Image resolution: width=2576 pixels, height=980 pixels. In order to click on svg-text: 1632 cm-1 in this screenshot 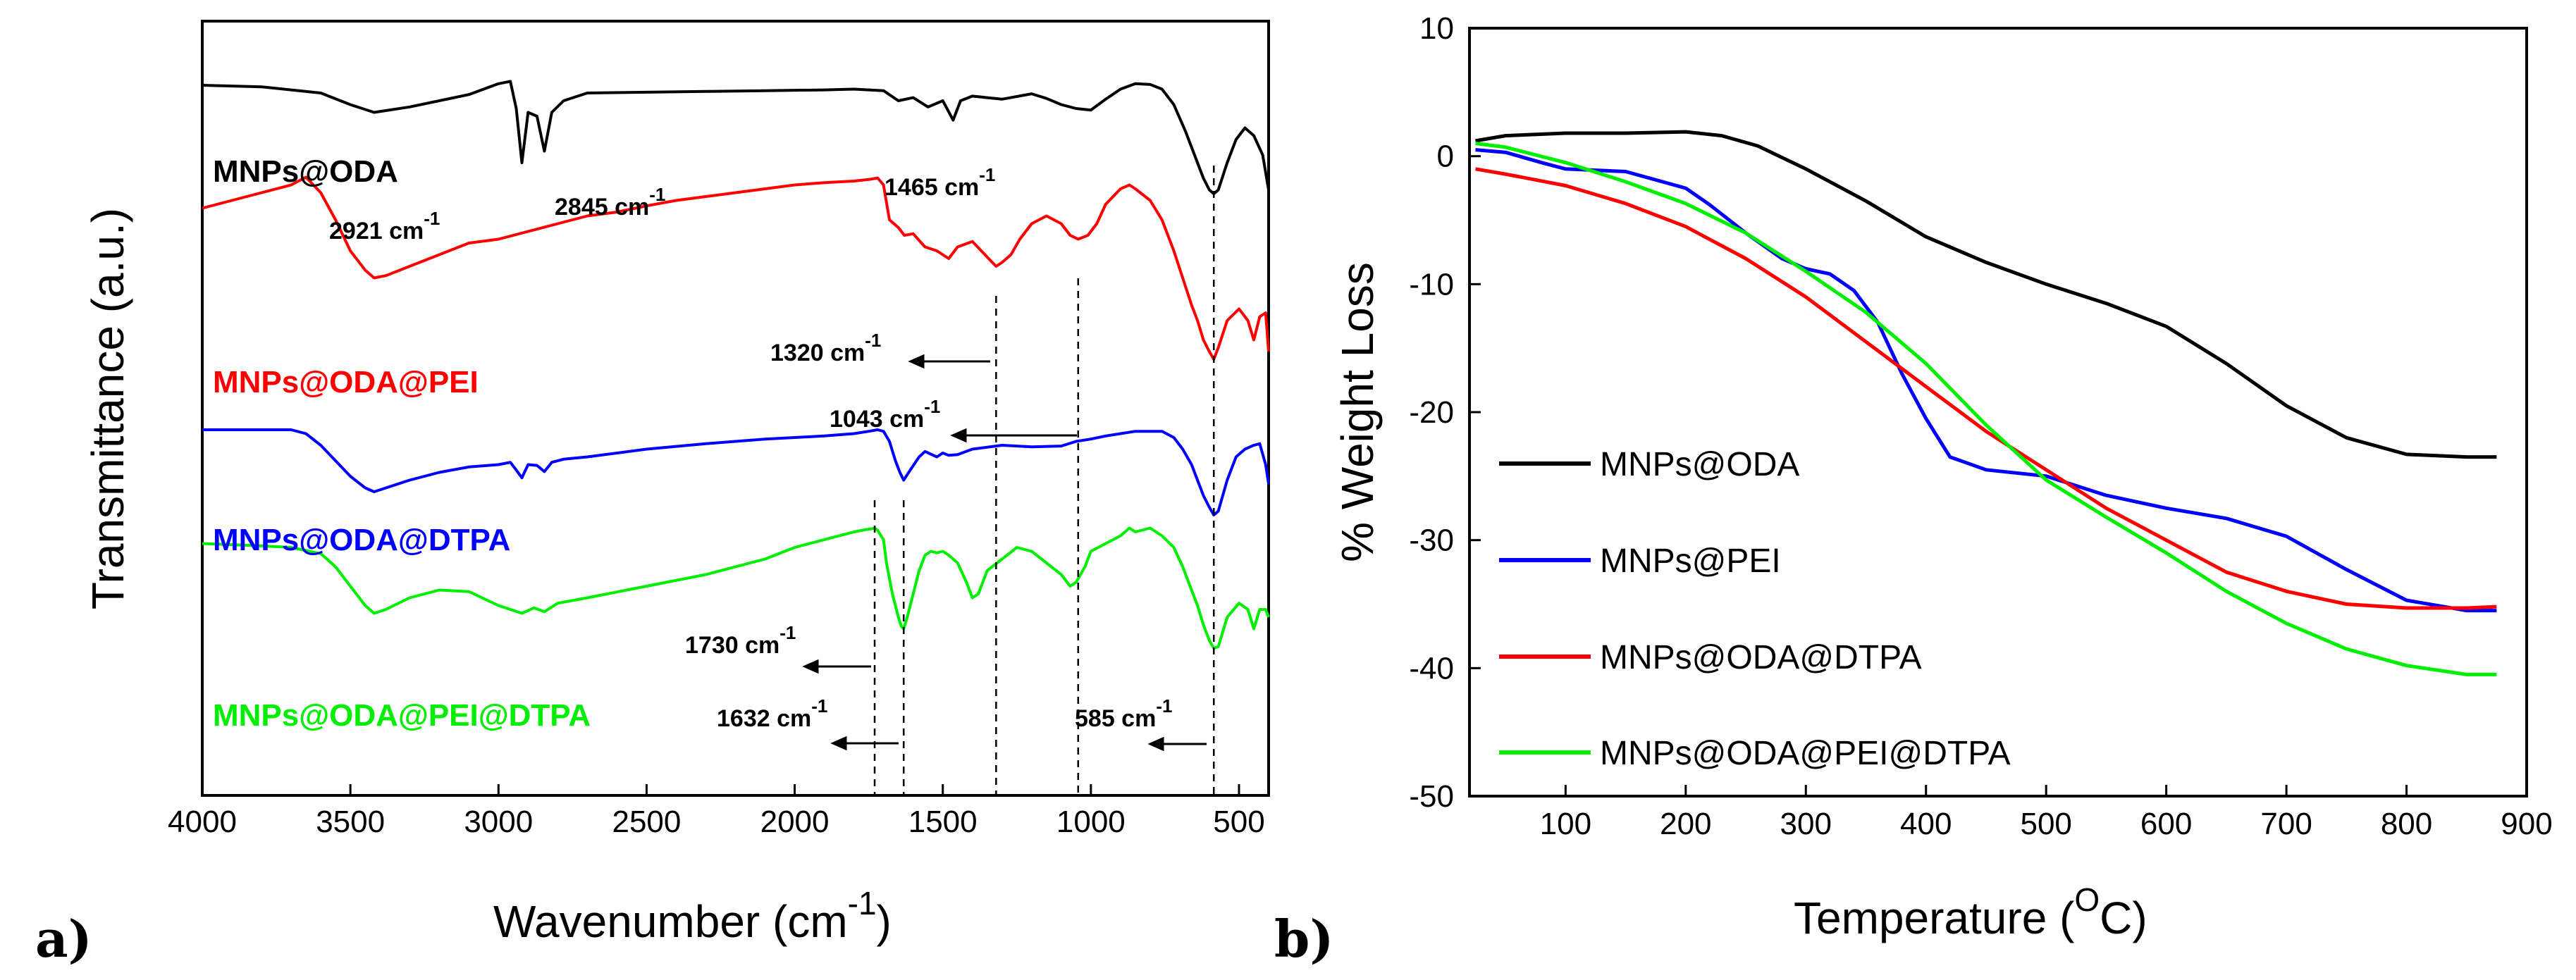, I will do `click(772, 714)`.